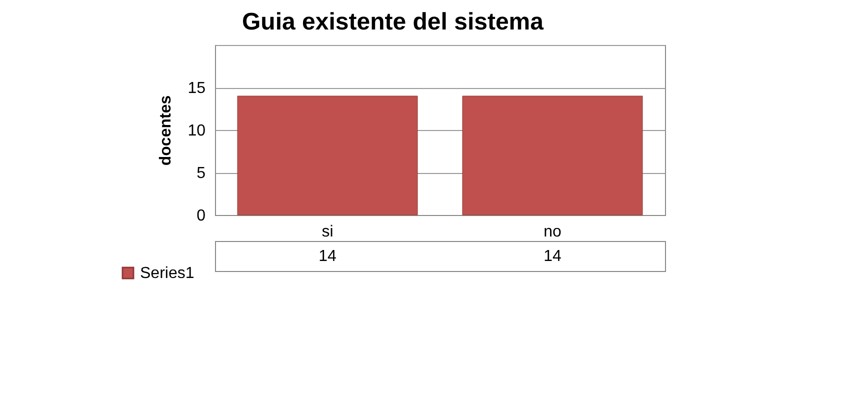  What do you see at coordinates (197, 131) in the screenshot?
I see `y-tick-label: 10` at bounding box center [197, 131].